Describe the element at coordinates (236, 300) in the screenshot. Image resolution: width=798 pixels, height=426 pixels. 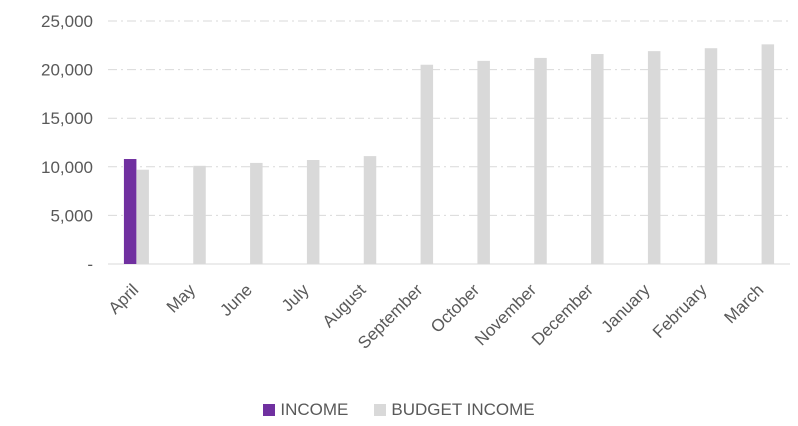
I see `x-tick-label: June` at that location.